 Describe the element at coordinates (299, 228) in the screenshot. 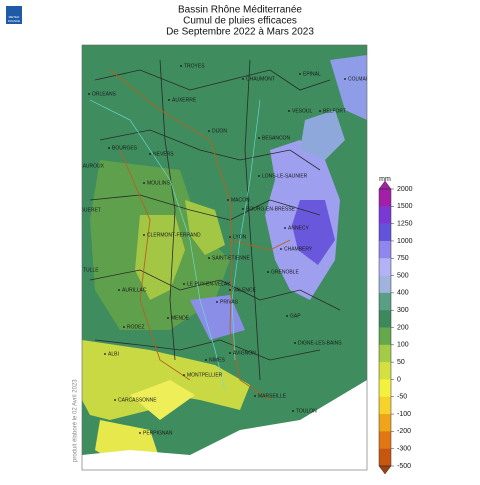

I see `city-label: ANNECY` at that location.